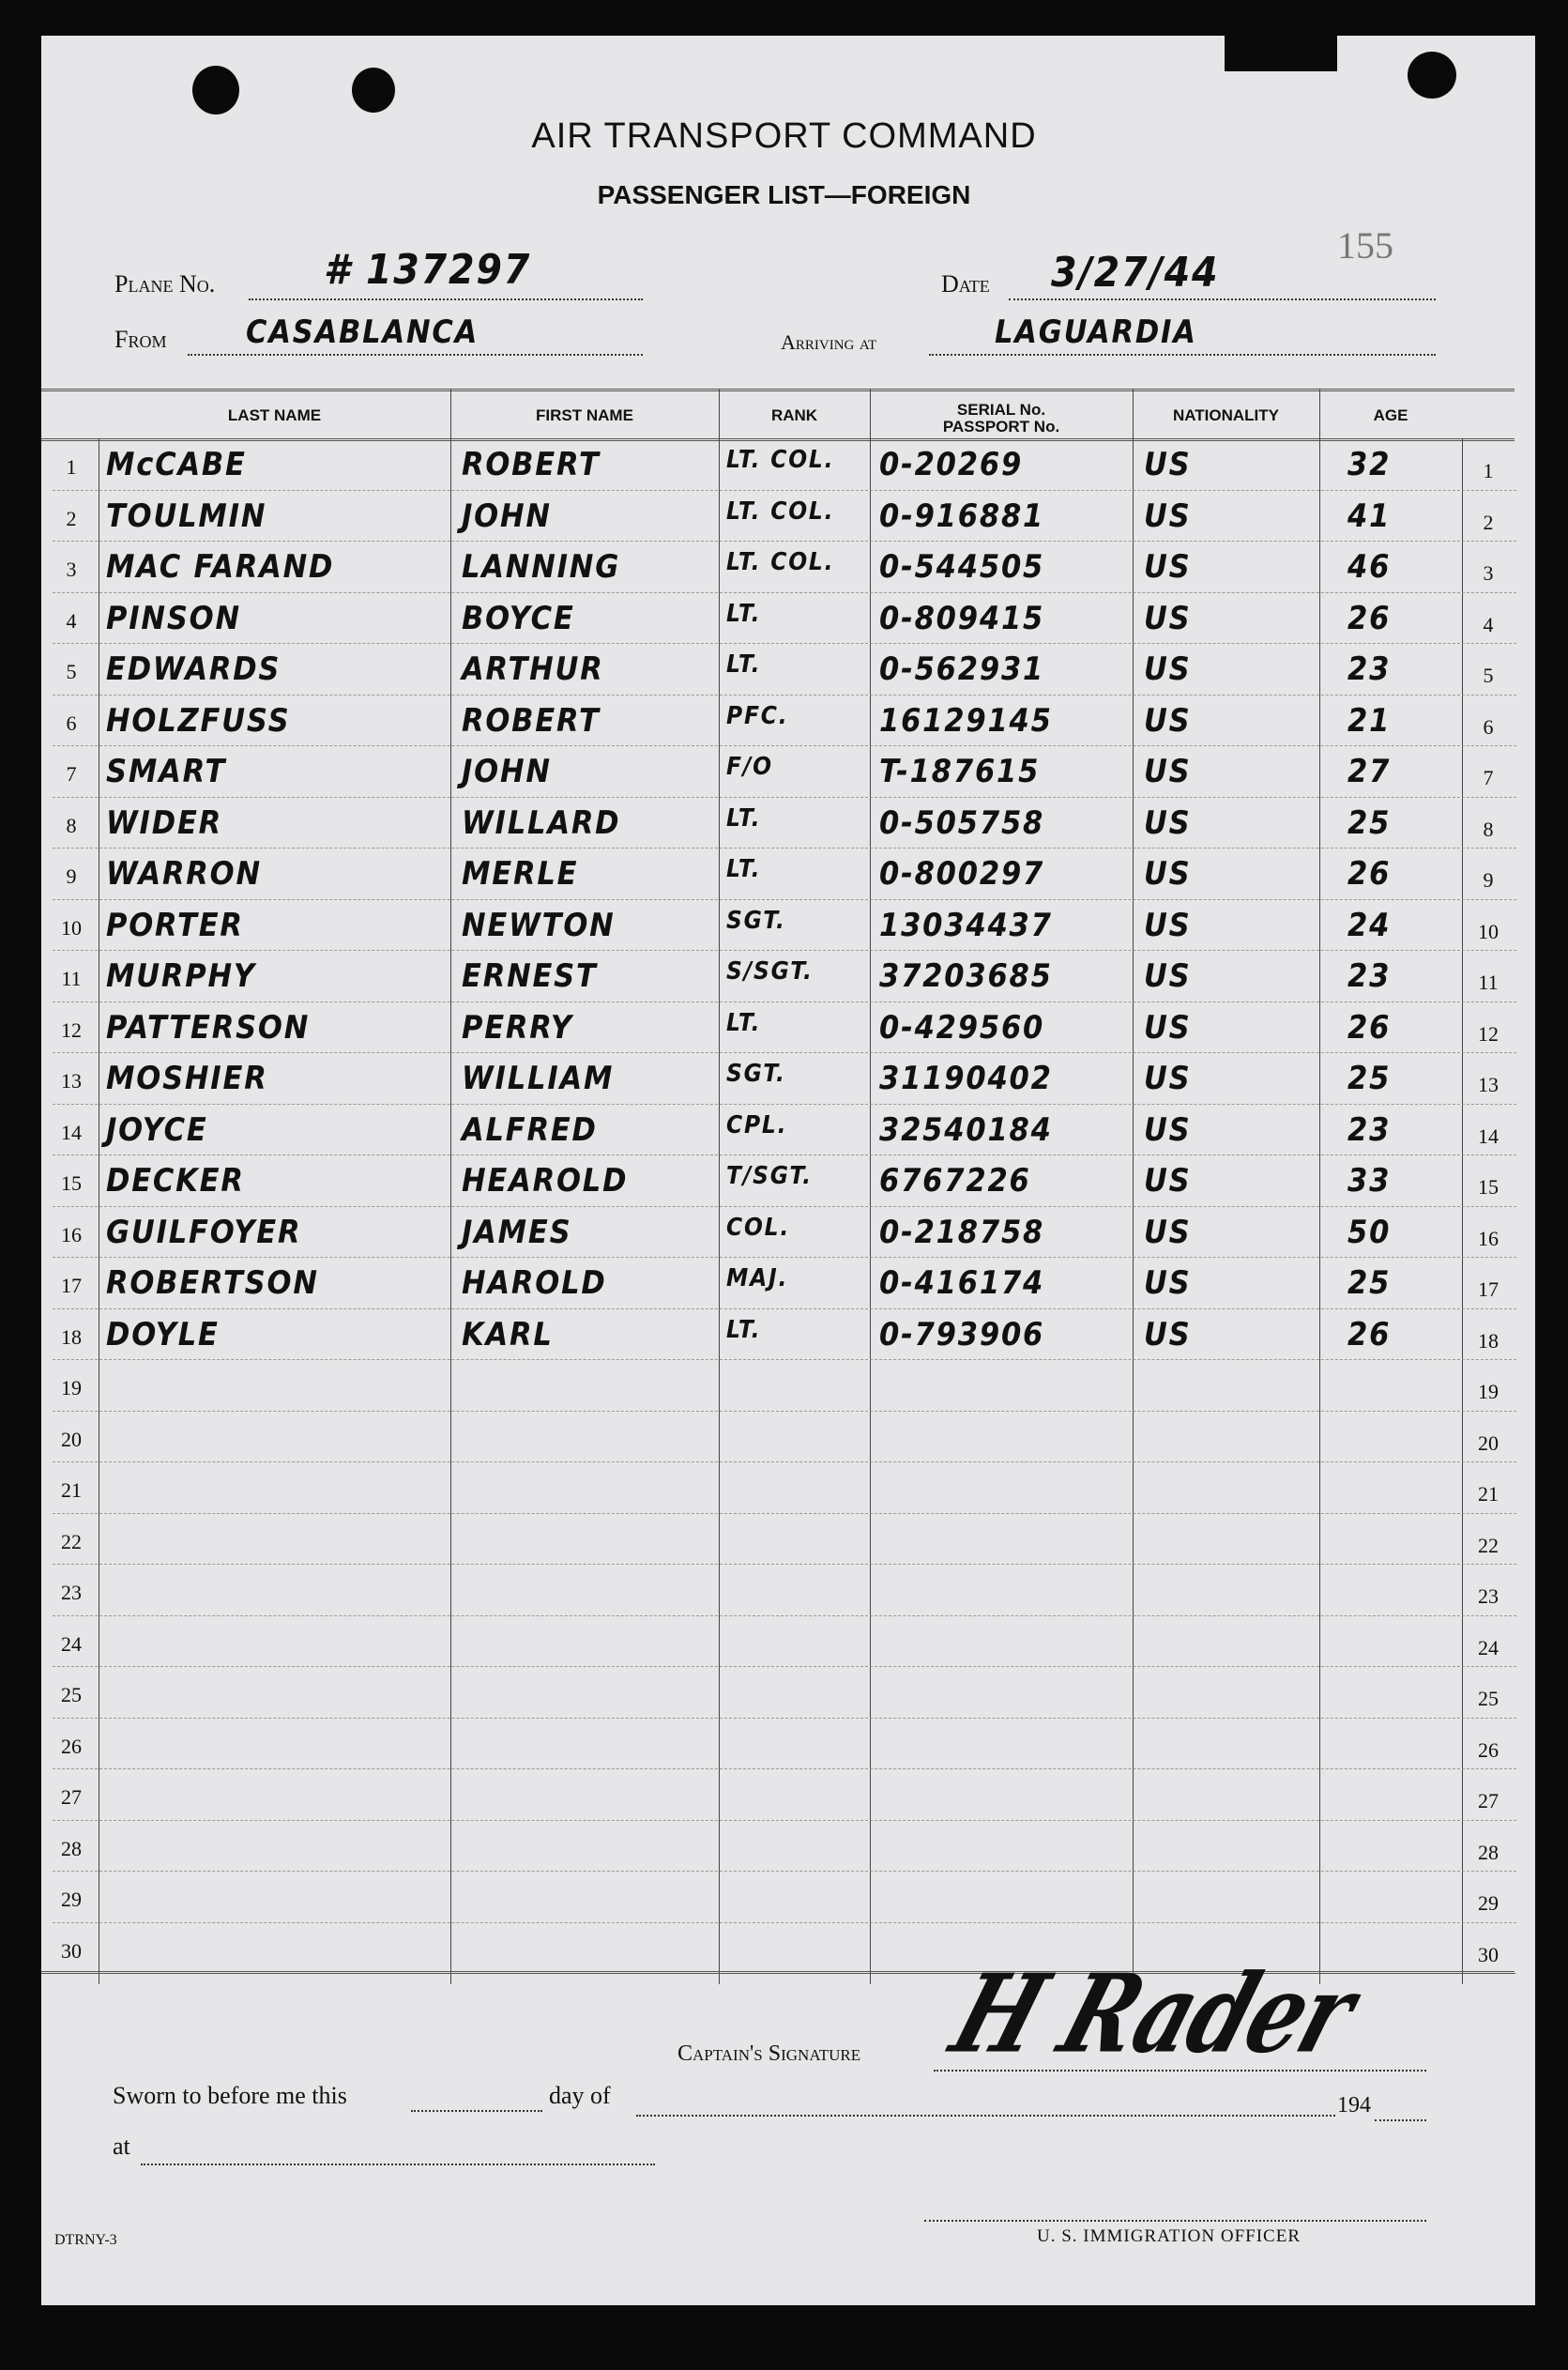 The image size is (1568, 2370). What do you see at coordinates (71, 1234) in the screenshot?
I see `row-number-left: 16` at bounding box center [71, 1234].